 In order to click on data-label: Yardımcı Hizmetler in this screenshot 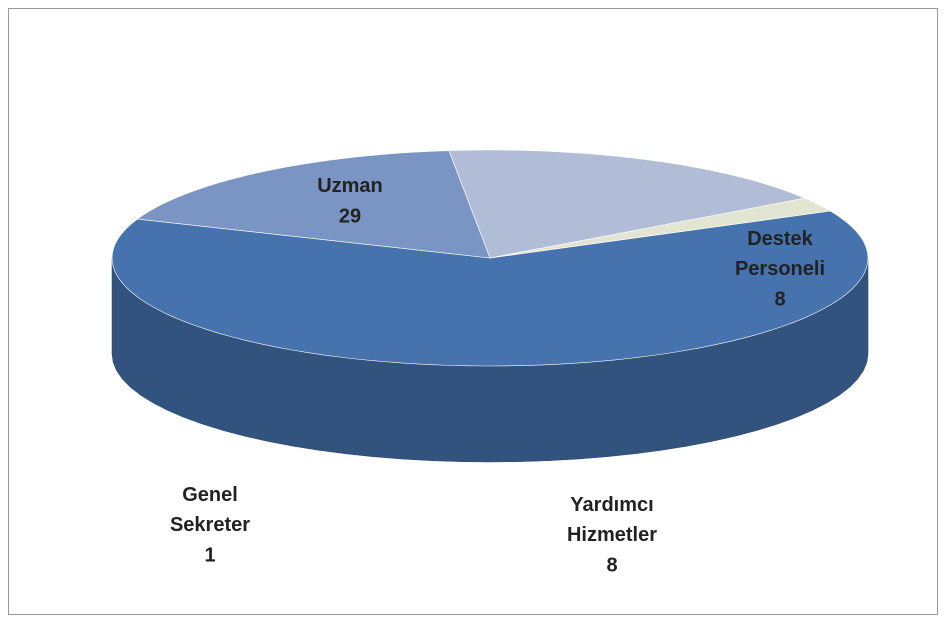, I will do `click(612, 520)`.